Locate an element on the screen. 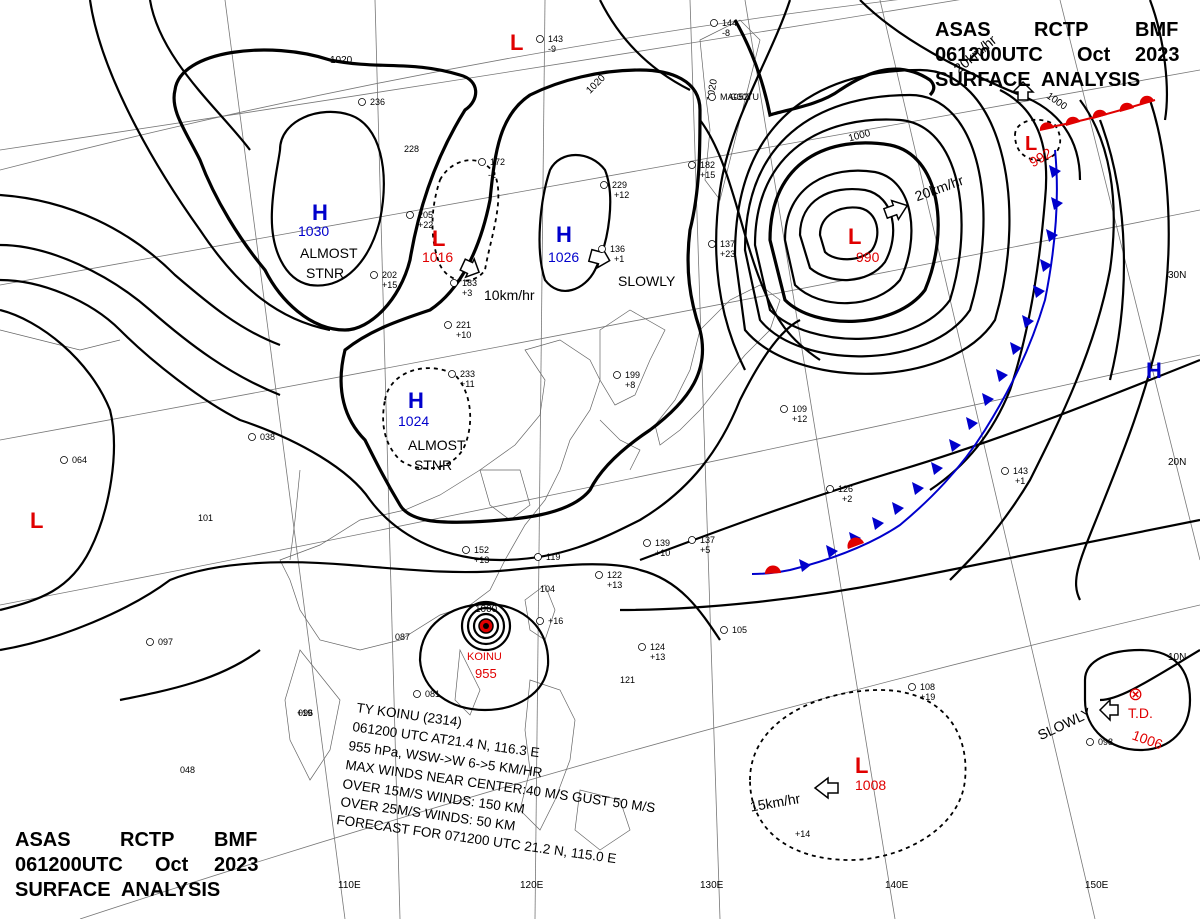  station-label: +19 is located at coordinates (927, 697).